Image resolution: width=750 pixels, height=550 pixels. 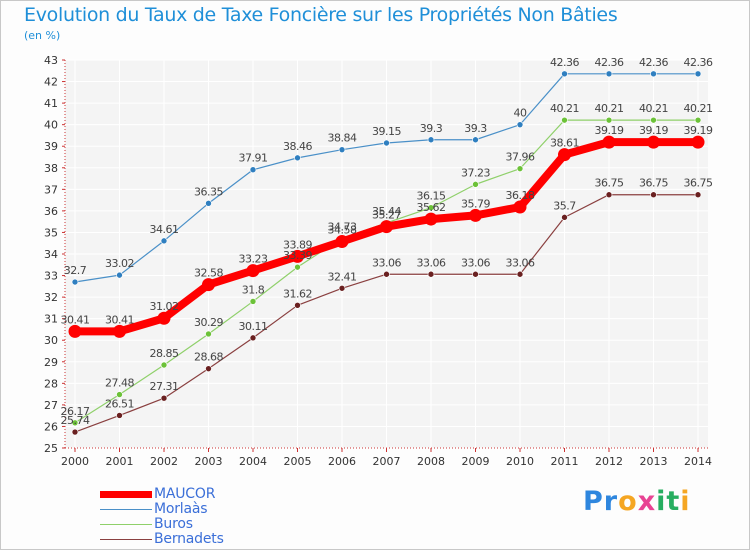 What do you see at coordinates (51, 340) in the screenshot?
I see `y-tick-label: 30` at bounding box center [51, 340].